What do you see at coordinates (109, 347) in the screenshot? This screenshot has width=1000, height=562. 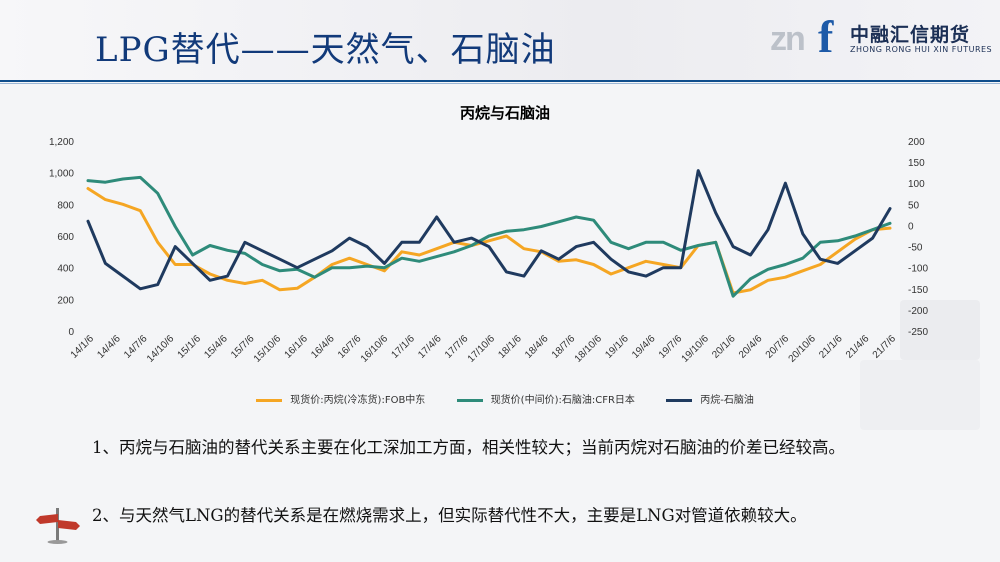 I see `x-tick-label: 14/4/6` at bounding box center [109, 347].